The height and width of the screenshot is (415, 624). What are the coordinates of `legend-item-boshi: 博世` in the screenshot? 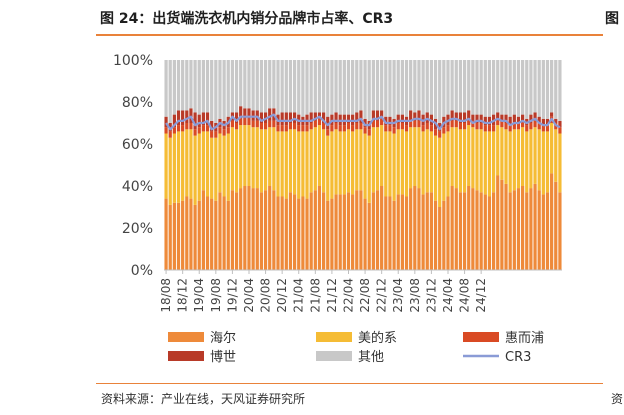 It's located at (202, 357).